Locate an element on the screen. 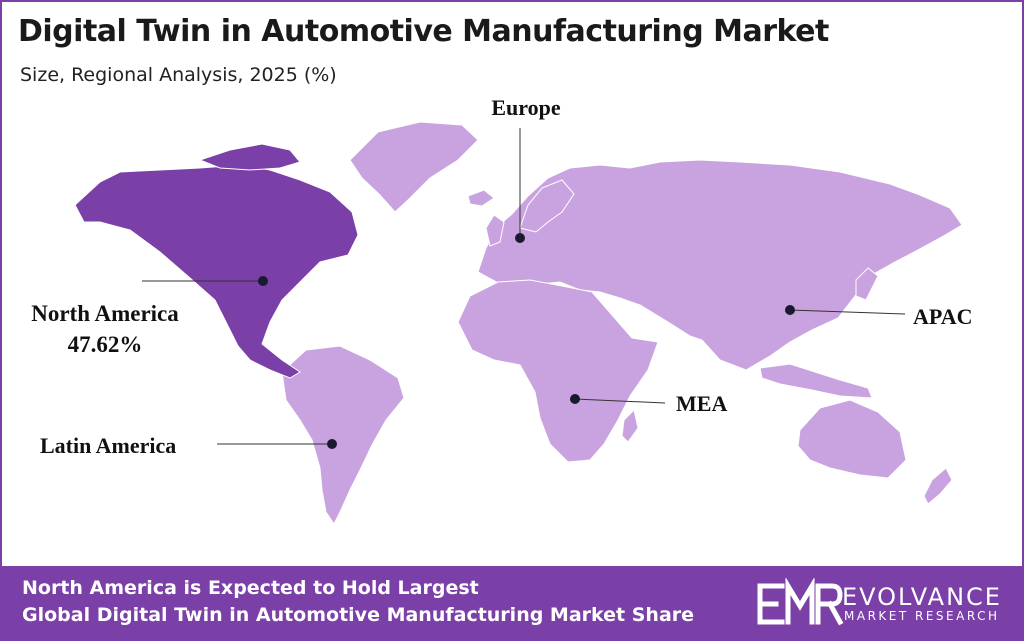 This screenshot has height=641, width=1024. arctic-islands-shape is located at coordinates (249, 157).